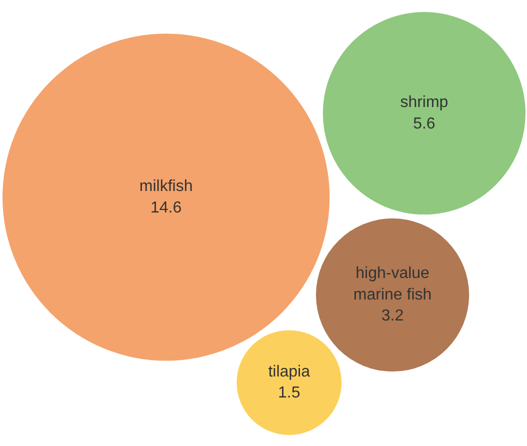  I want to click on category-label: shrimp, so click(424, 103).